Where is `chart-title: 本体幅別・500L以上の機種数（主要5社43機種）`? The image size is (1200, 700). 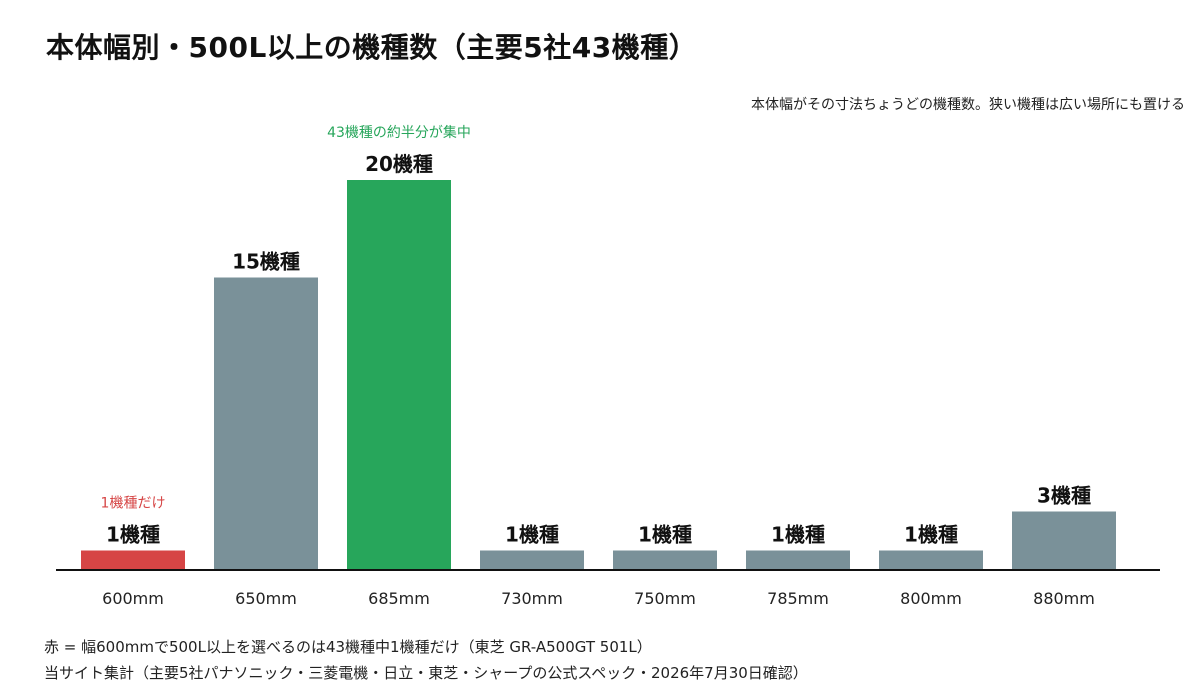 chart-title: 本体幅別・500L以上の機種数（主要5社43機種） is located at coordinates (372, 47).